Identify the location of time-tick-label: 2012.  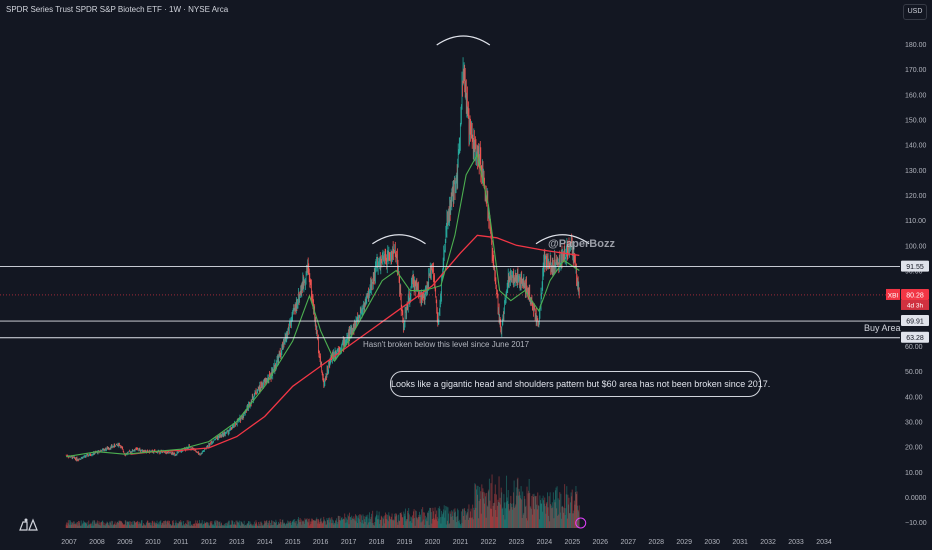
(209, 542).